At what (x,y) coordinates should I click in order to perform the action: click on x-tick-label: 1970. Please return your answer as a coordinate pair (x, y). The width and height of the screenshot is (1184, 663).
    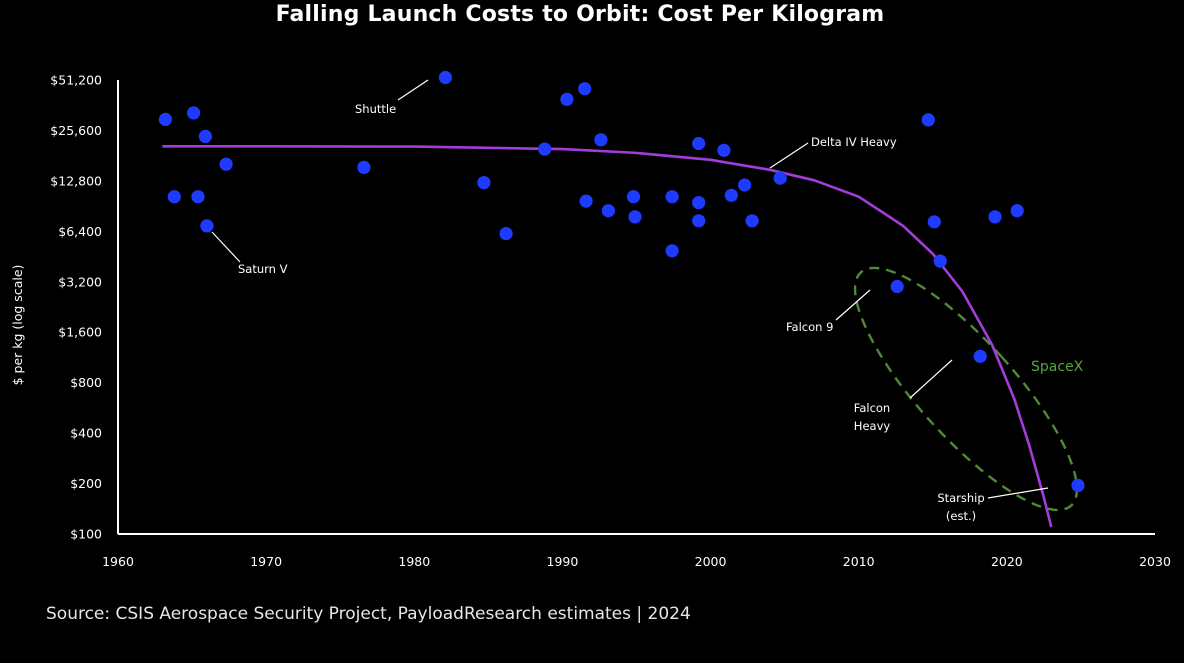
    Looking at the image, I should click on (266, 561).